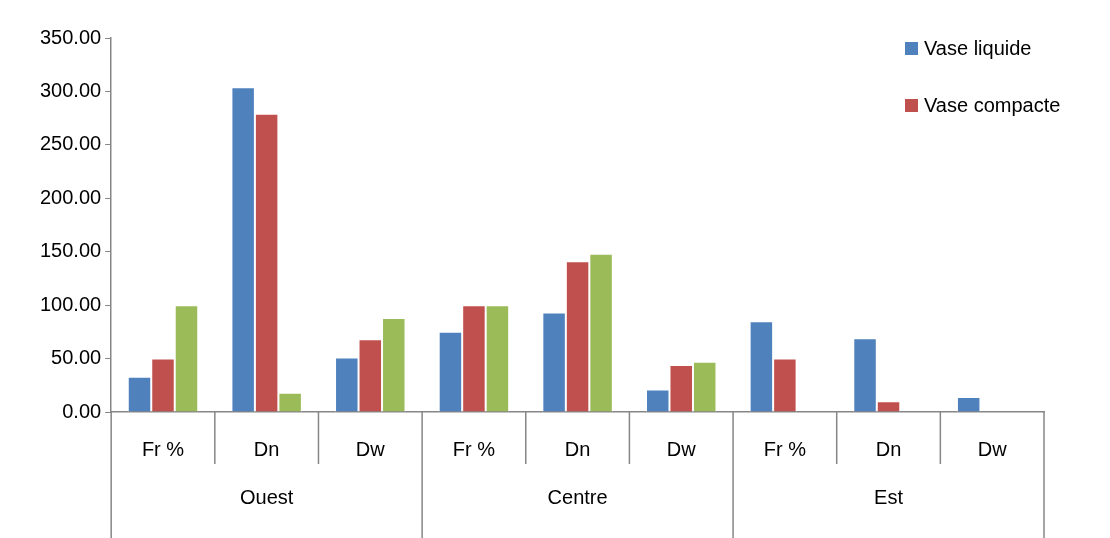 This screenshot has width=1110, height=538. What do you see at coordinates (71, 89) in the screenshot?
I see `y-tick-label: 300.00` at bounding box center [71, 89].